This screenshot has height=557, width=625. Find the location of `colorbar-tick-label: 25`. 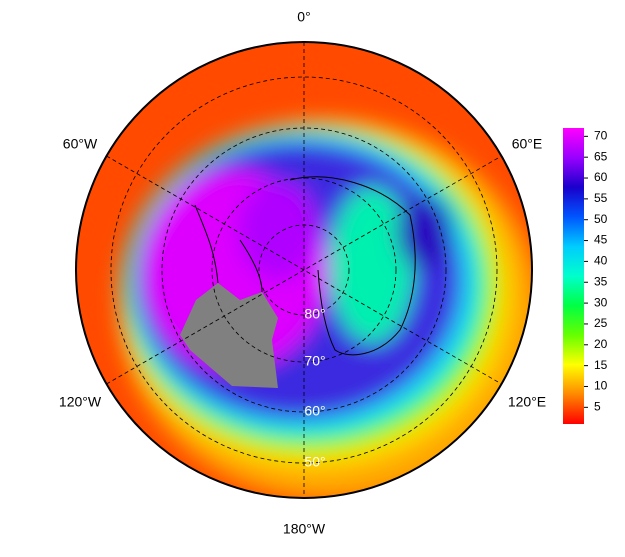

colorbar-tick-label: 25 is located at coordinates (601, 323).